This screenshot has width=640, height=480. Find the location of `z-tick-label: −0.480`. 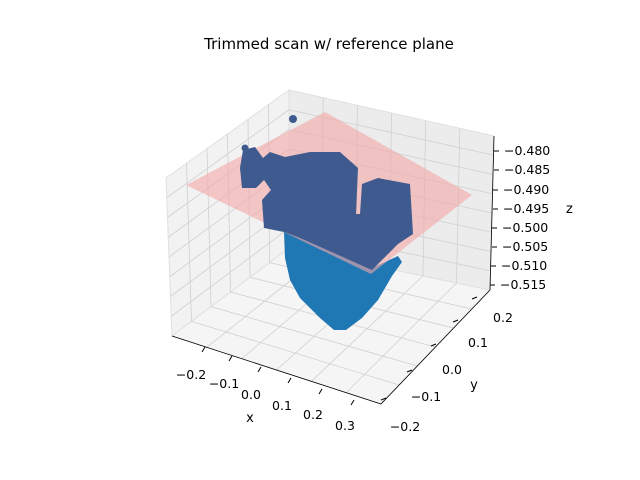

z-tick-label: −0.480 is located at coordinates (527, 150).